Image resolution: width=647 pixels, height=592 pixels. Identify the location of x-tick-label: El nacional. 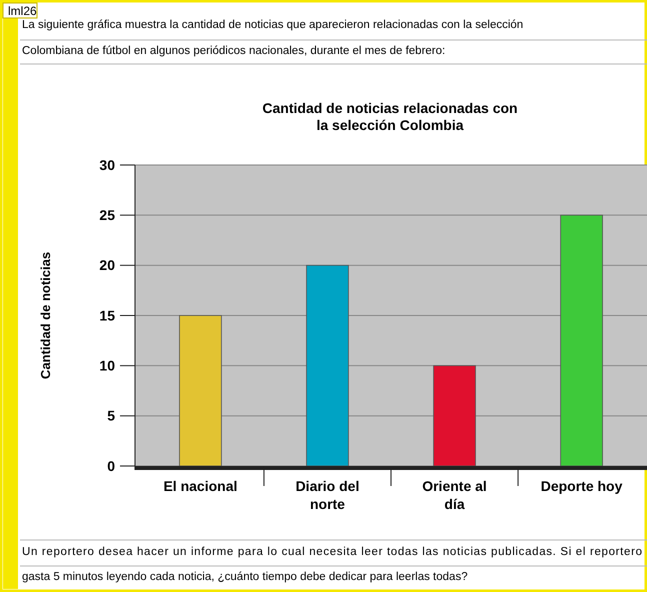
(200, 486).